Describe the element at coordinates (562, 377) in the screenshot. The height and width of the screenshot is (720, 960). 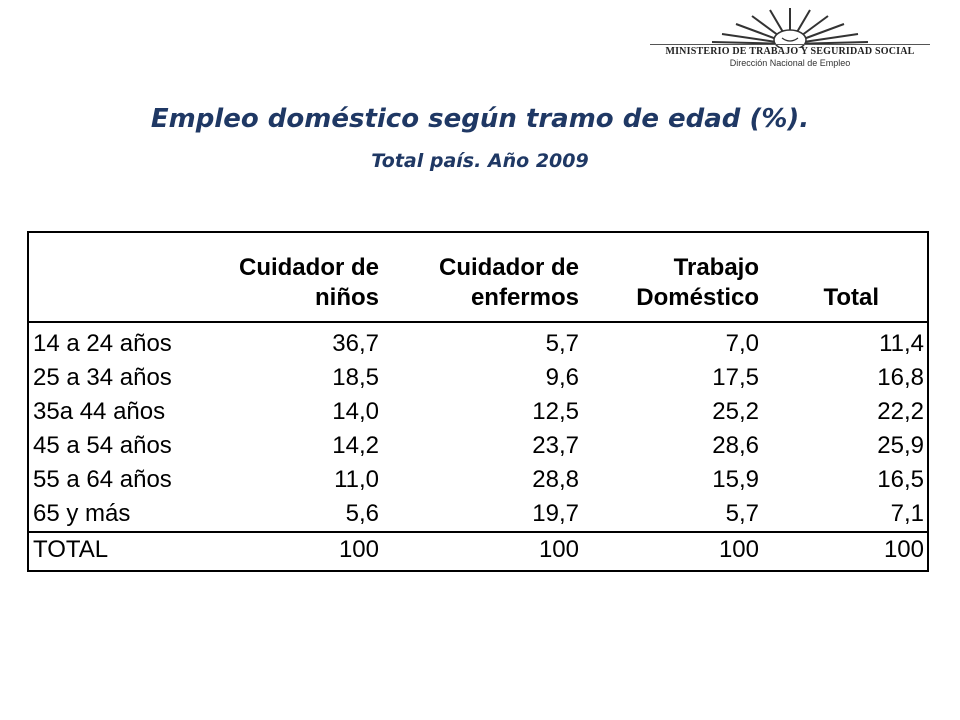
I see `cell-value: 9,6` at that location.